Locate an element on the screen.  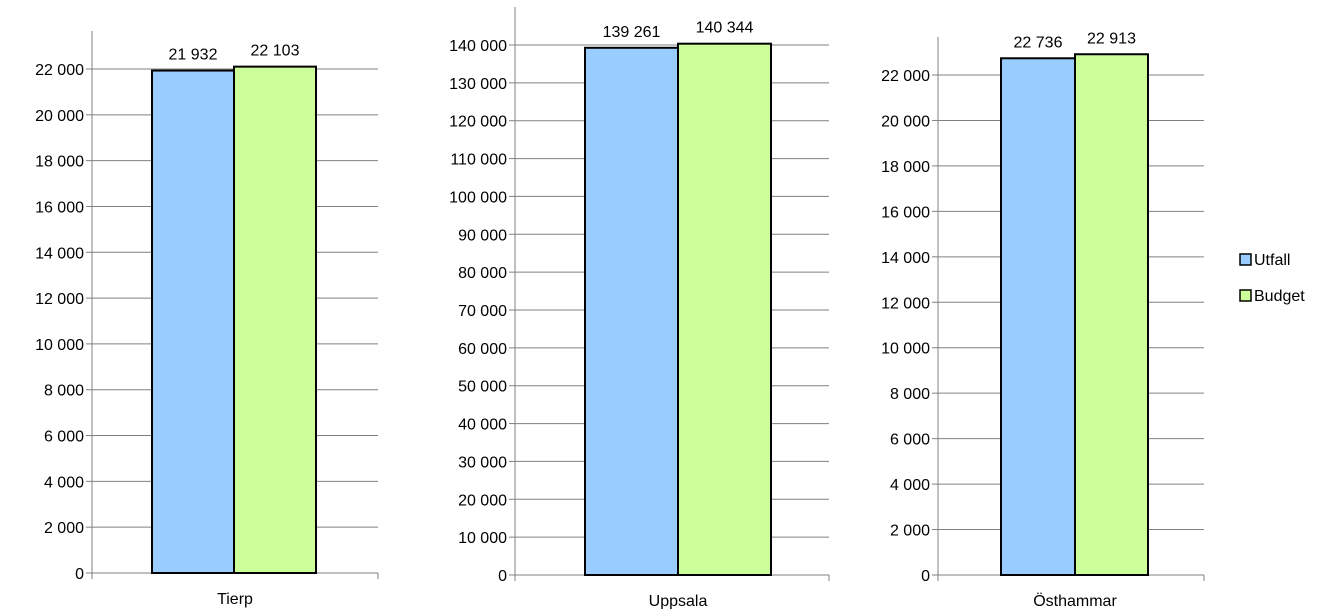
legend-label-budget: Budget is located at coordinates (1279, 296).